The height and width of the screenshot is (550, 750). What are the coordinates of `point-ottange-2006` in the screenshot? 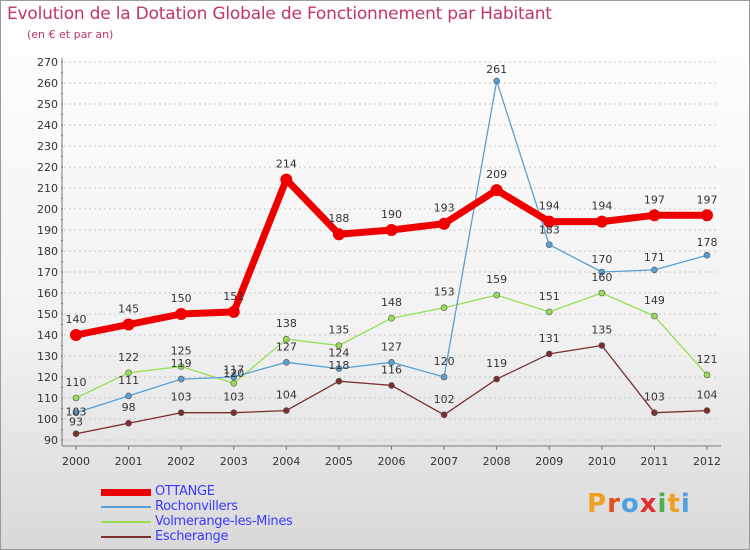 It's located at (391, 230).